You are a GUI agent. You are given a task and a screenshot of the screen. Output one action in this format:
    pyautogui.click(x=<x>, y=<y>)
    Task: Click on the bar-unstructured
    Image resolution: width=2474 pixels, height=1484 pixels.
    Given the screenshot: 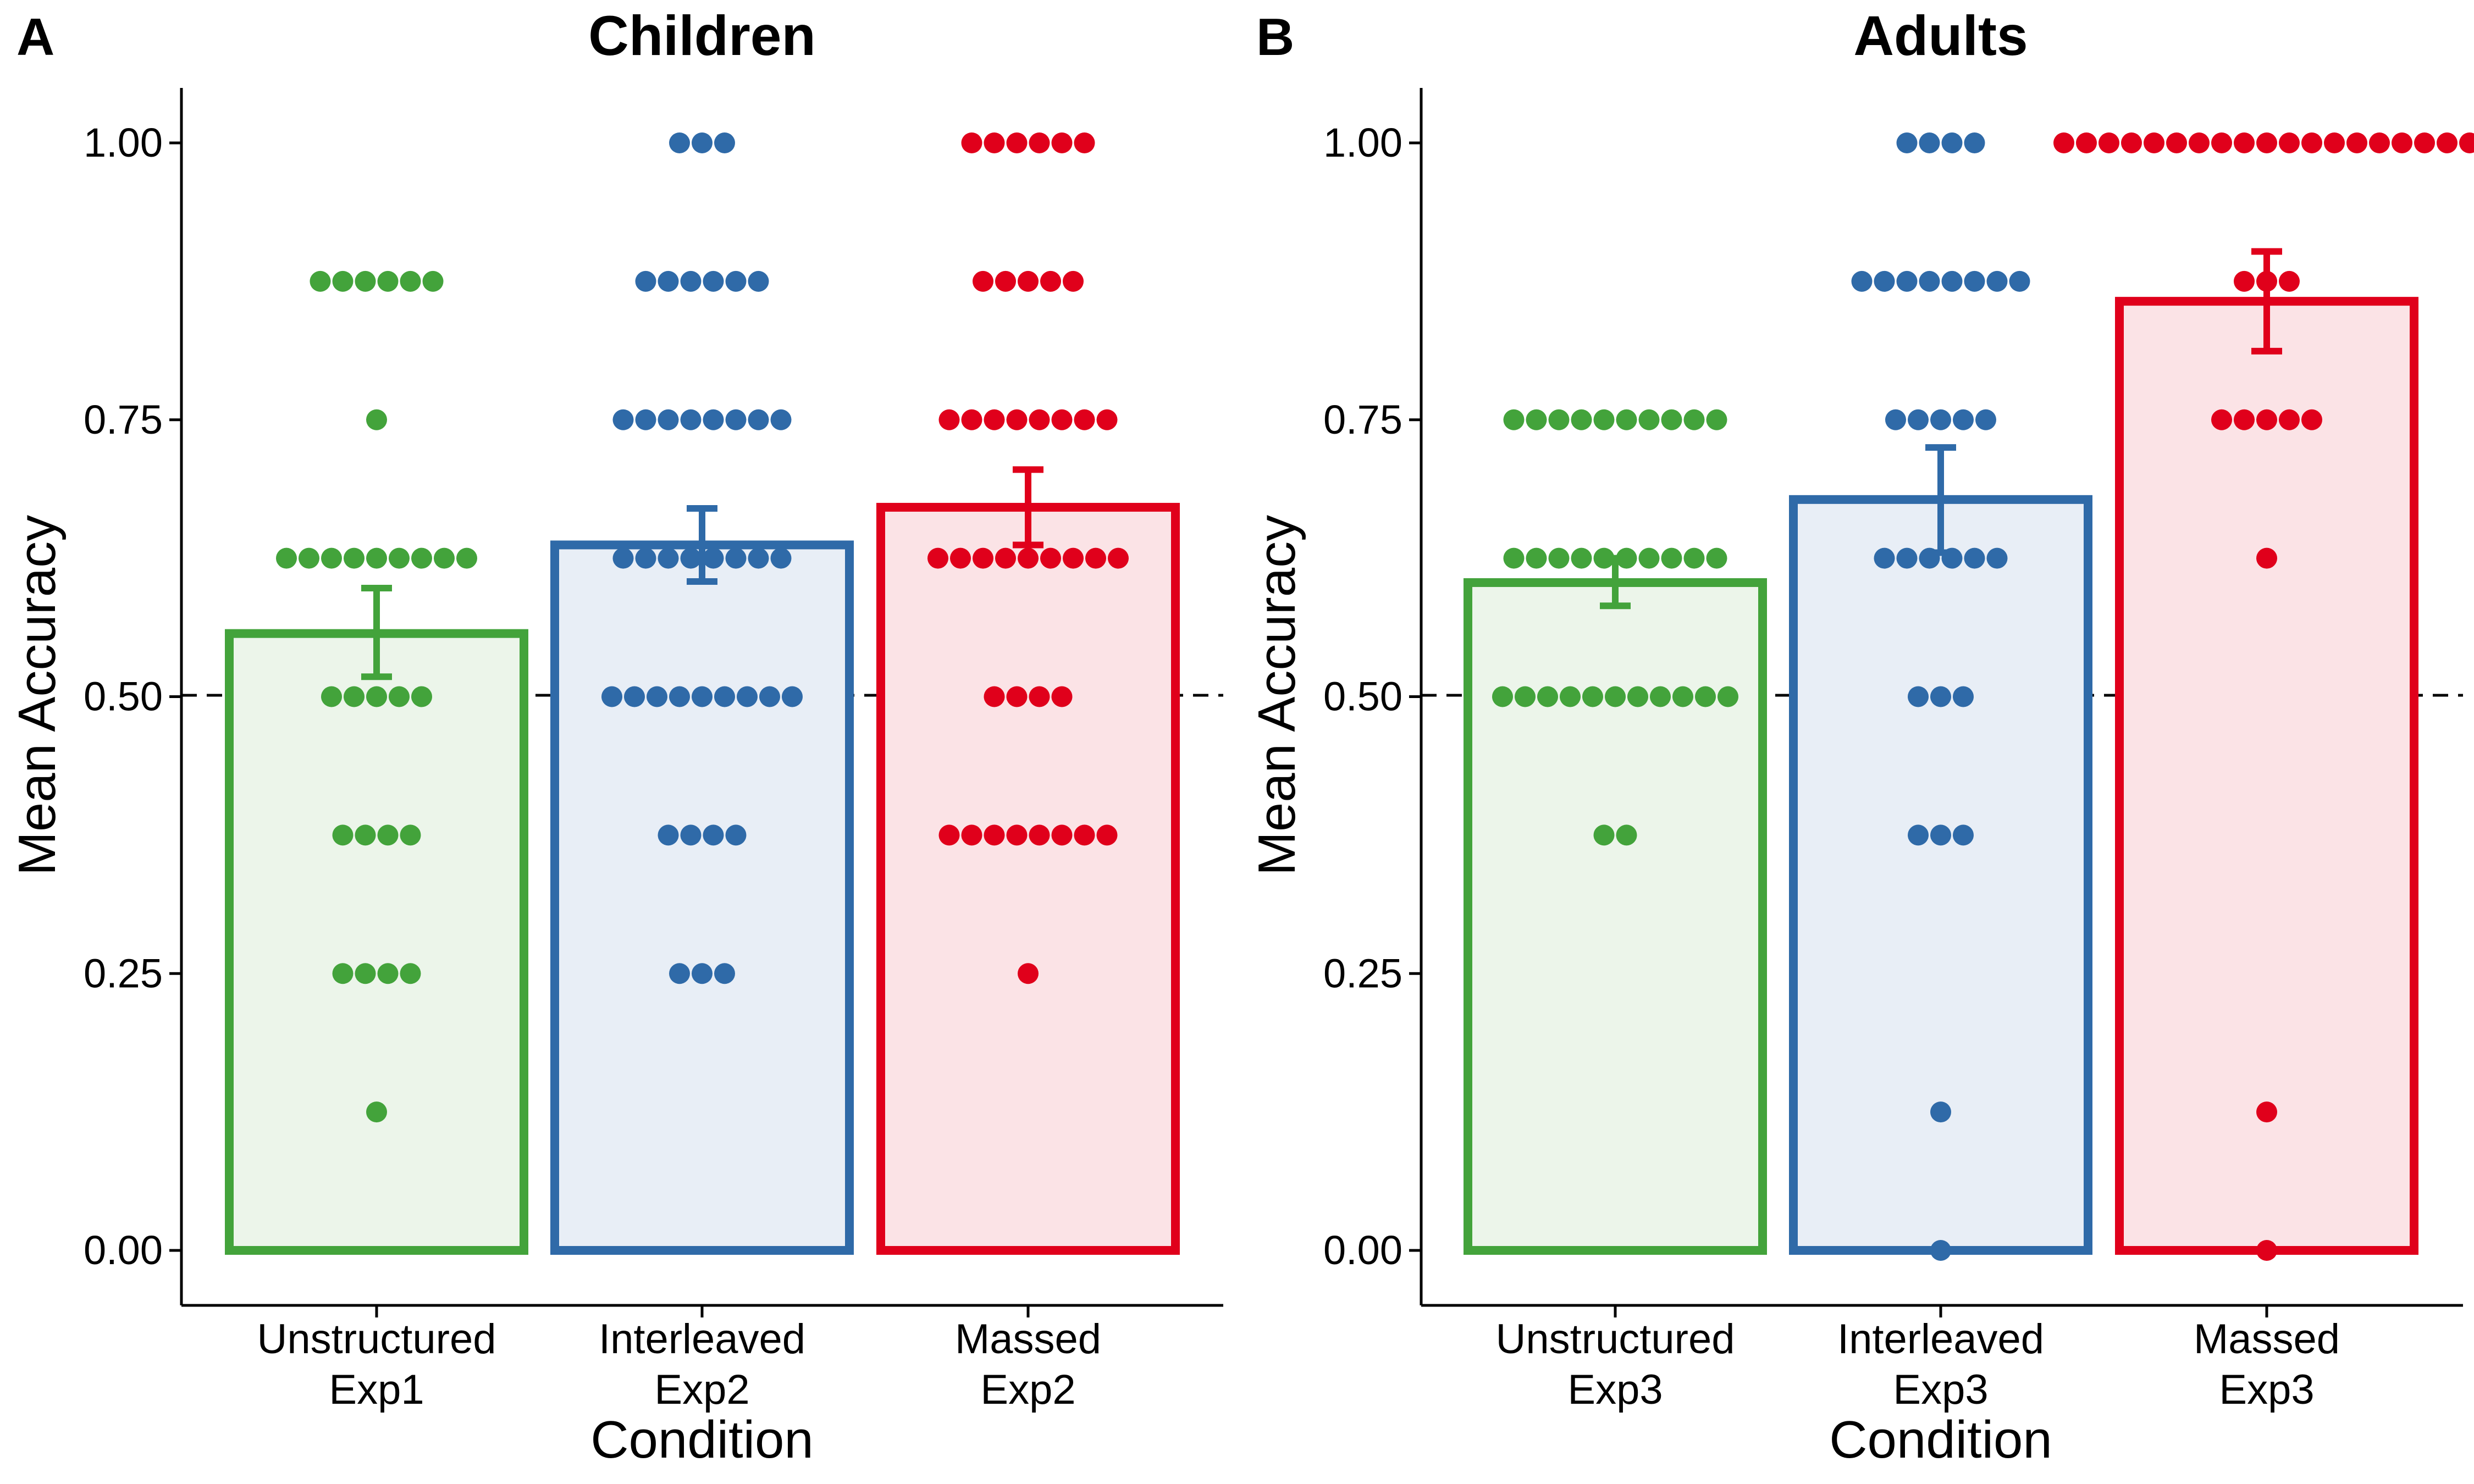 What is the action you would take?
    pyautogui.click(x=1616, y=916)
    